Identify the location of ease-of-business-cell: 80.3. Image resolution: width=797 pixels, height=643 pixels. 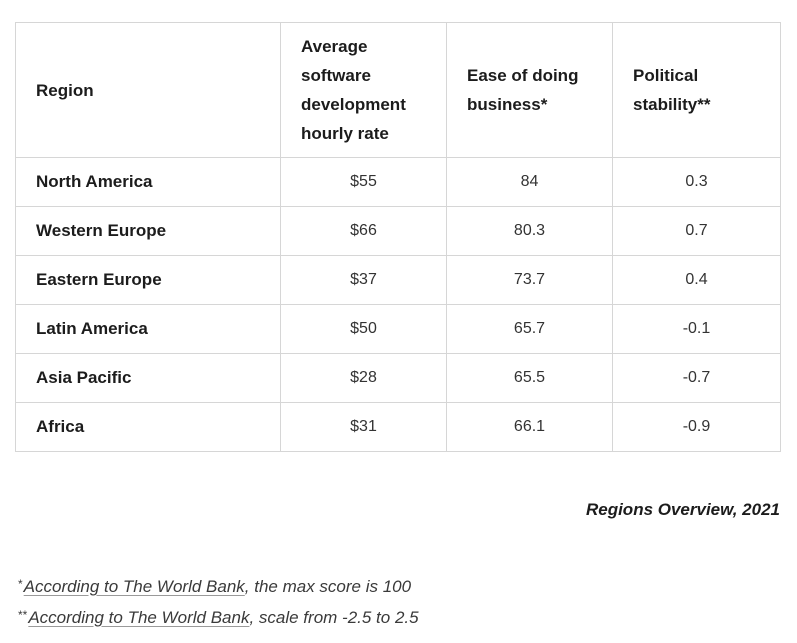
(529, 231).